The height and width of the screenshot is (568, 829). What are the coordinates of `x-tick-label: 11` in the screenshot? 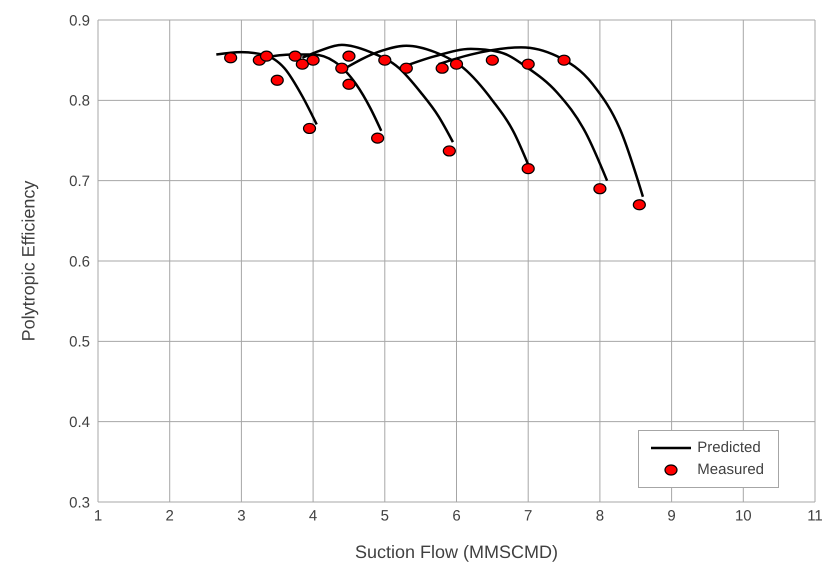 It's located at (815, 516).